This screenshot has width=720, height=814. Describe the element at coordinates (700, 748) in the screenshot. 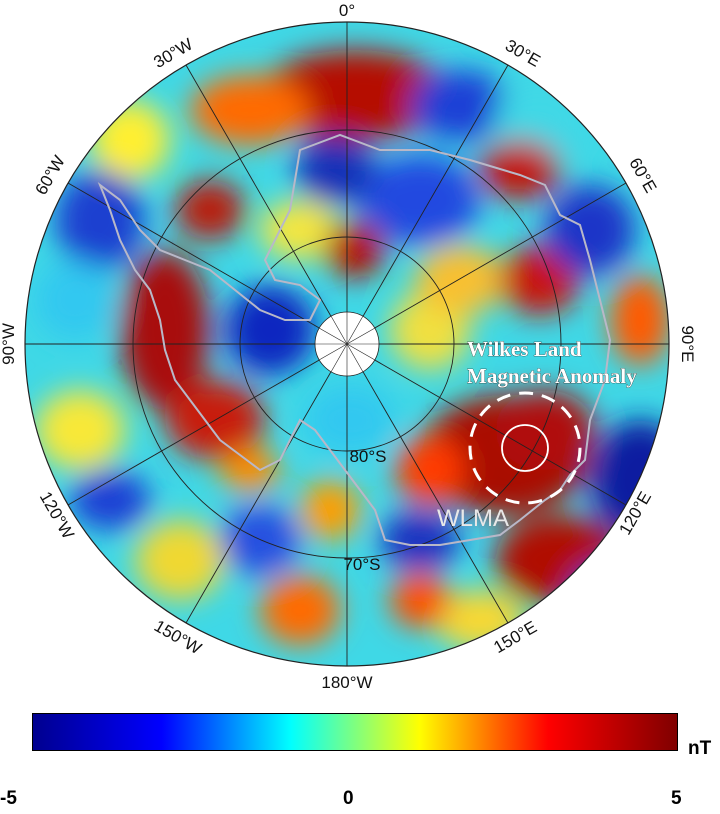

I see `colorbar-unit-label: nT` at that location.